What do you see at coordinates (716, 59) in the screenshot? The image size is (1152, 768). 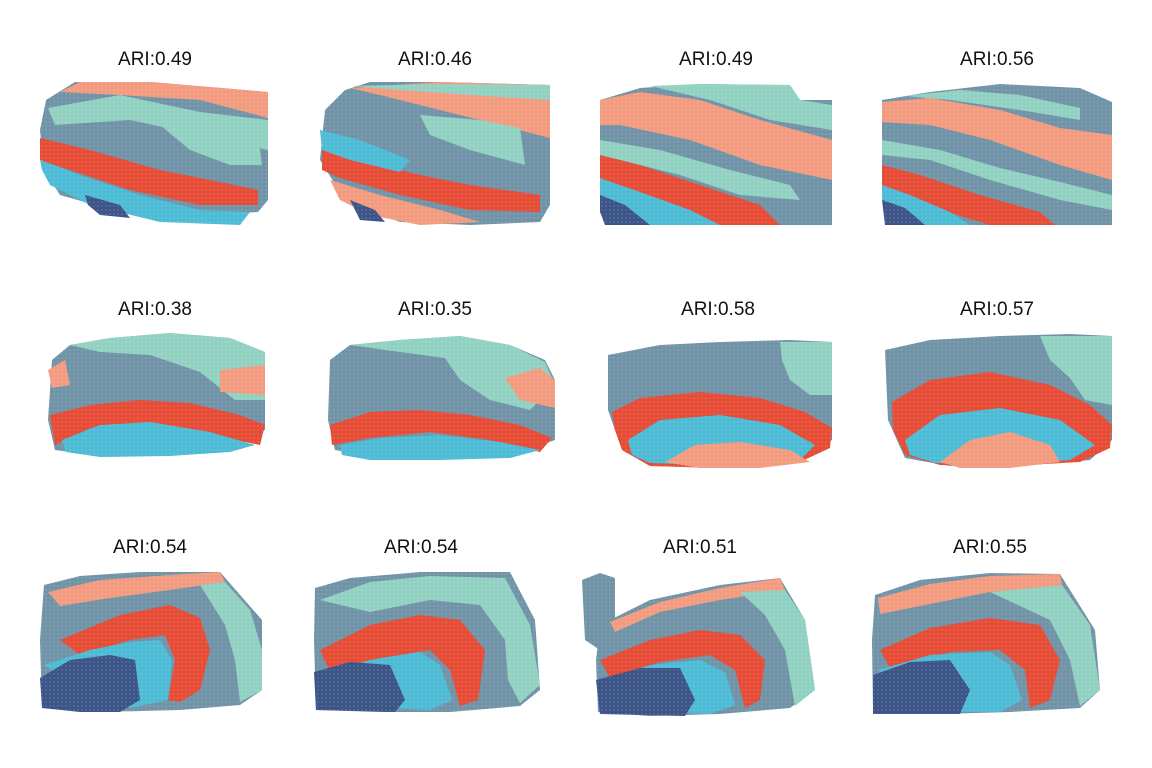 I see `panel-3-title: ARI:0.49` at bounding box center [716, 59].